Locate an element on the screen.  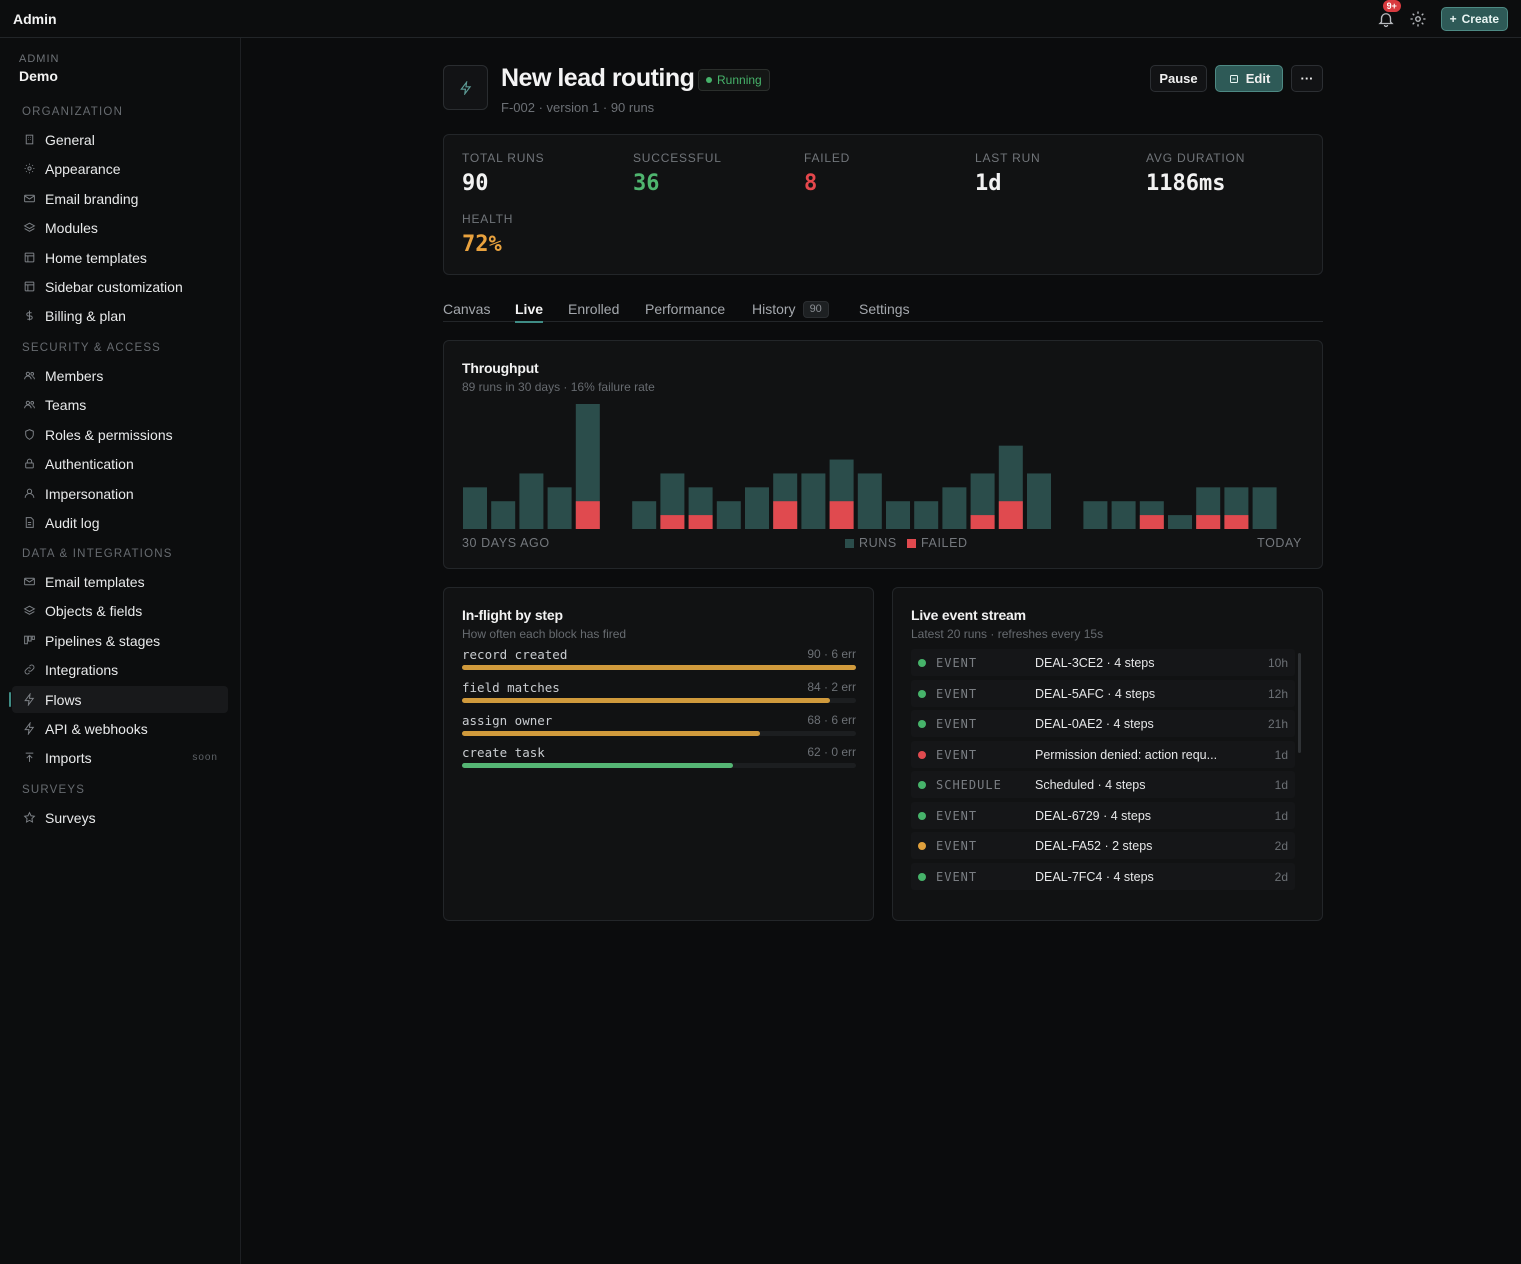
event-row: SCHEDULE Scheduled · 4 steps 1d is located at coordinates (1103, 784).